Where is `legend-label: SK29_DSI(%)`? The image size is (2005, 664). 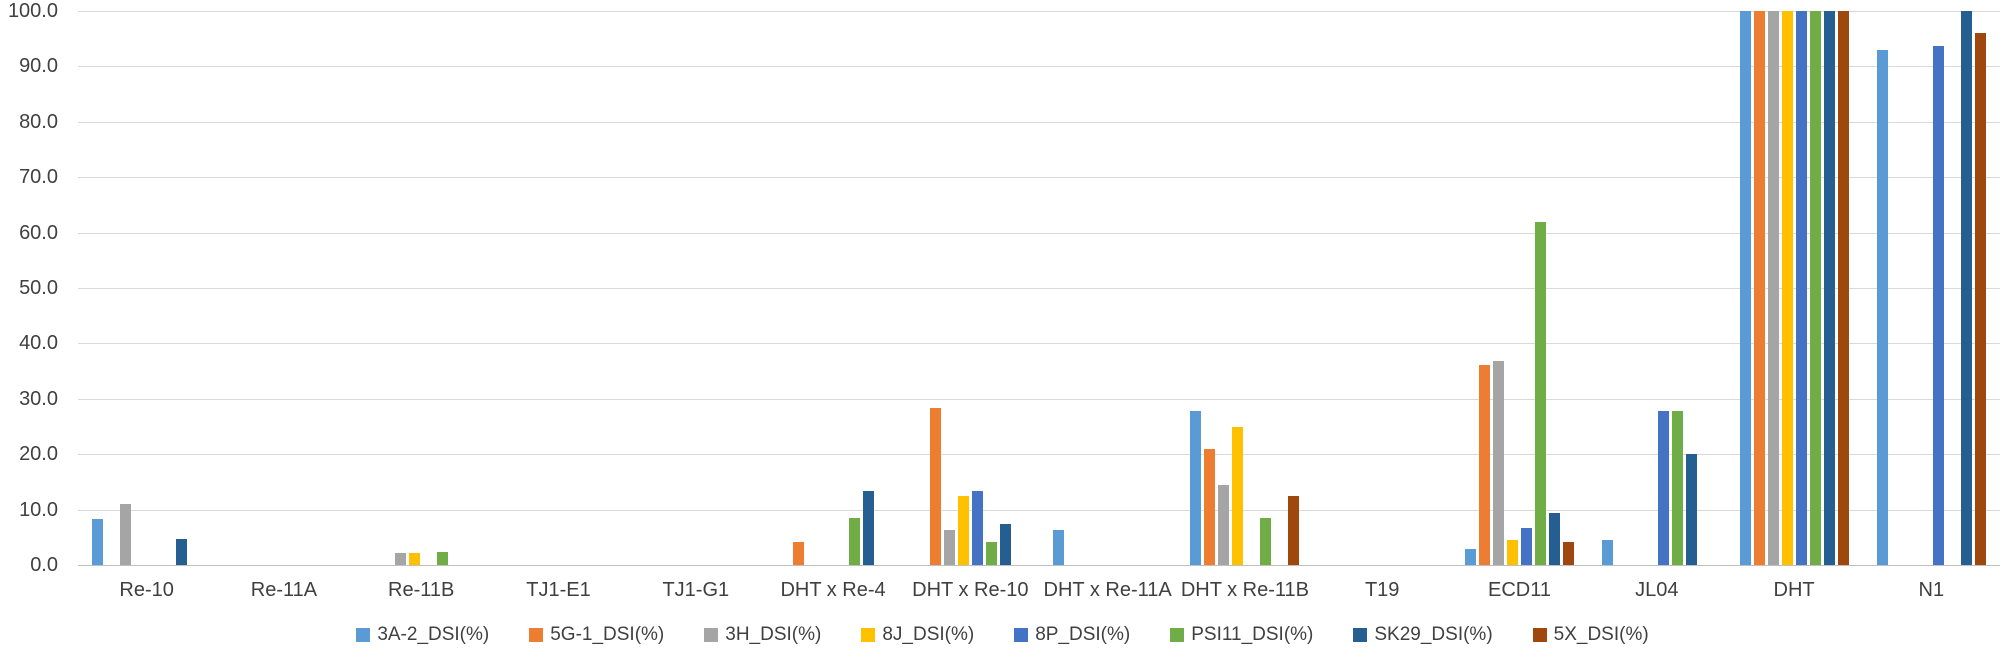
legend-label: SK29_DSI(%) is located at coordinates (1433, 634).